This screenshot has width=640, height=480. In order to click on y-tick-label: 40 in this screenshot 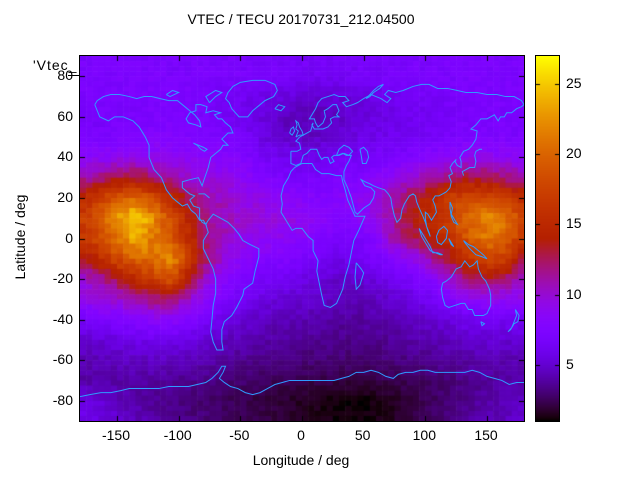, I will do `click(65, 156)`.